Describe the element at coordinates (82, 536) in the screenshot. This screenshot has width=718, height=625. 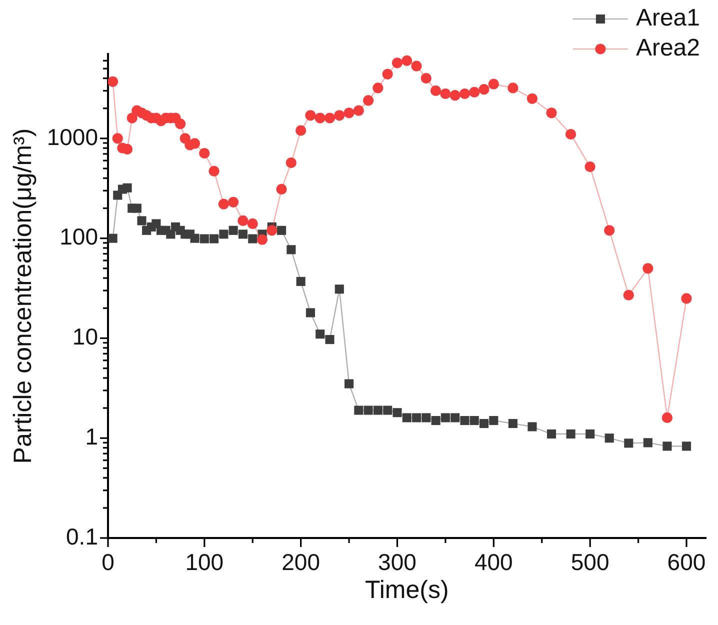
I see `y-tick-label: 0.1` at that location.